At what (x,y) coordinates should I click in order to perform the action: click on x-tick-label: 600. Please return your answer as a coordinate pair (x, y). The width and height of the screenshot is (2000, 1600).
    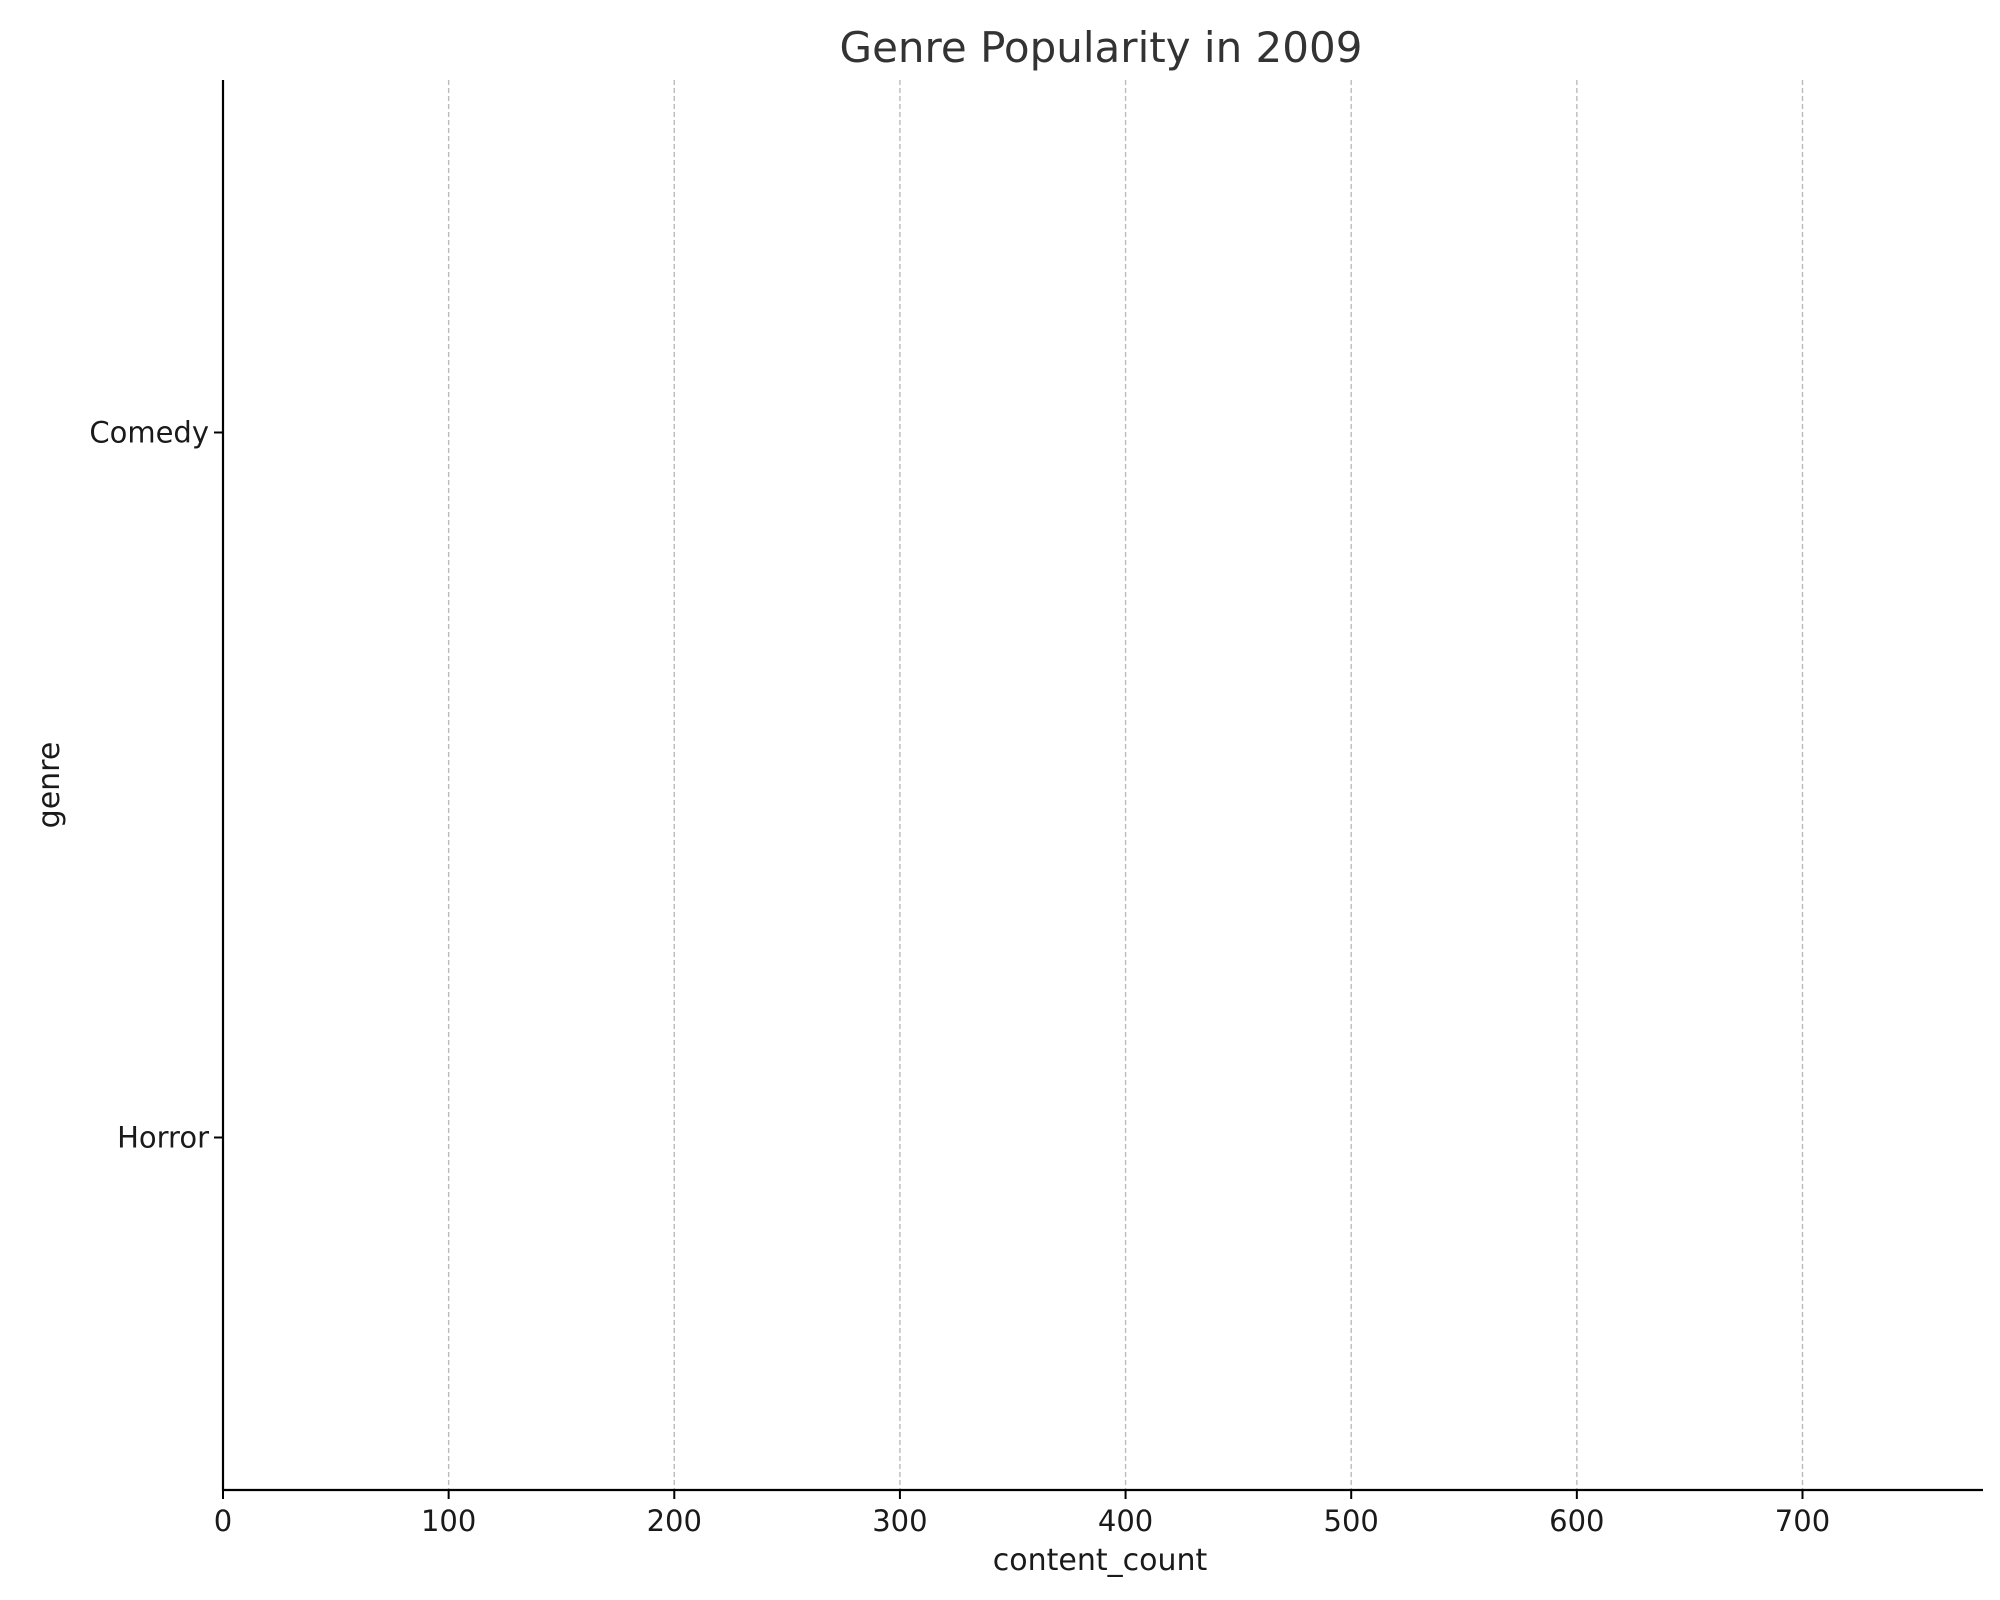
    Looking at the image, I should click on (1576, 1521).